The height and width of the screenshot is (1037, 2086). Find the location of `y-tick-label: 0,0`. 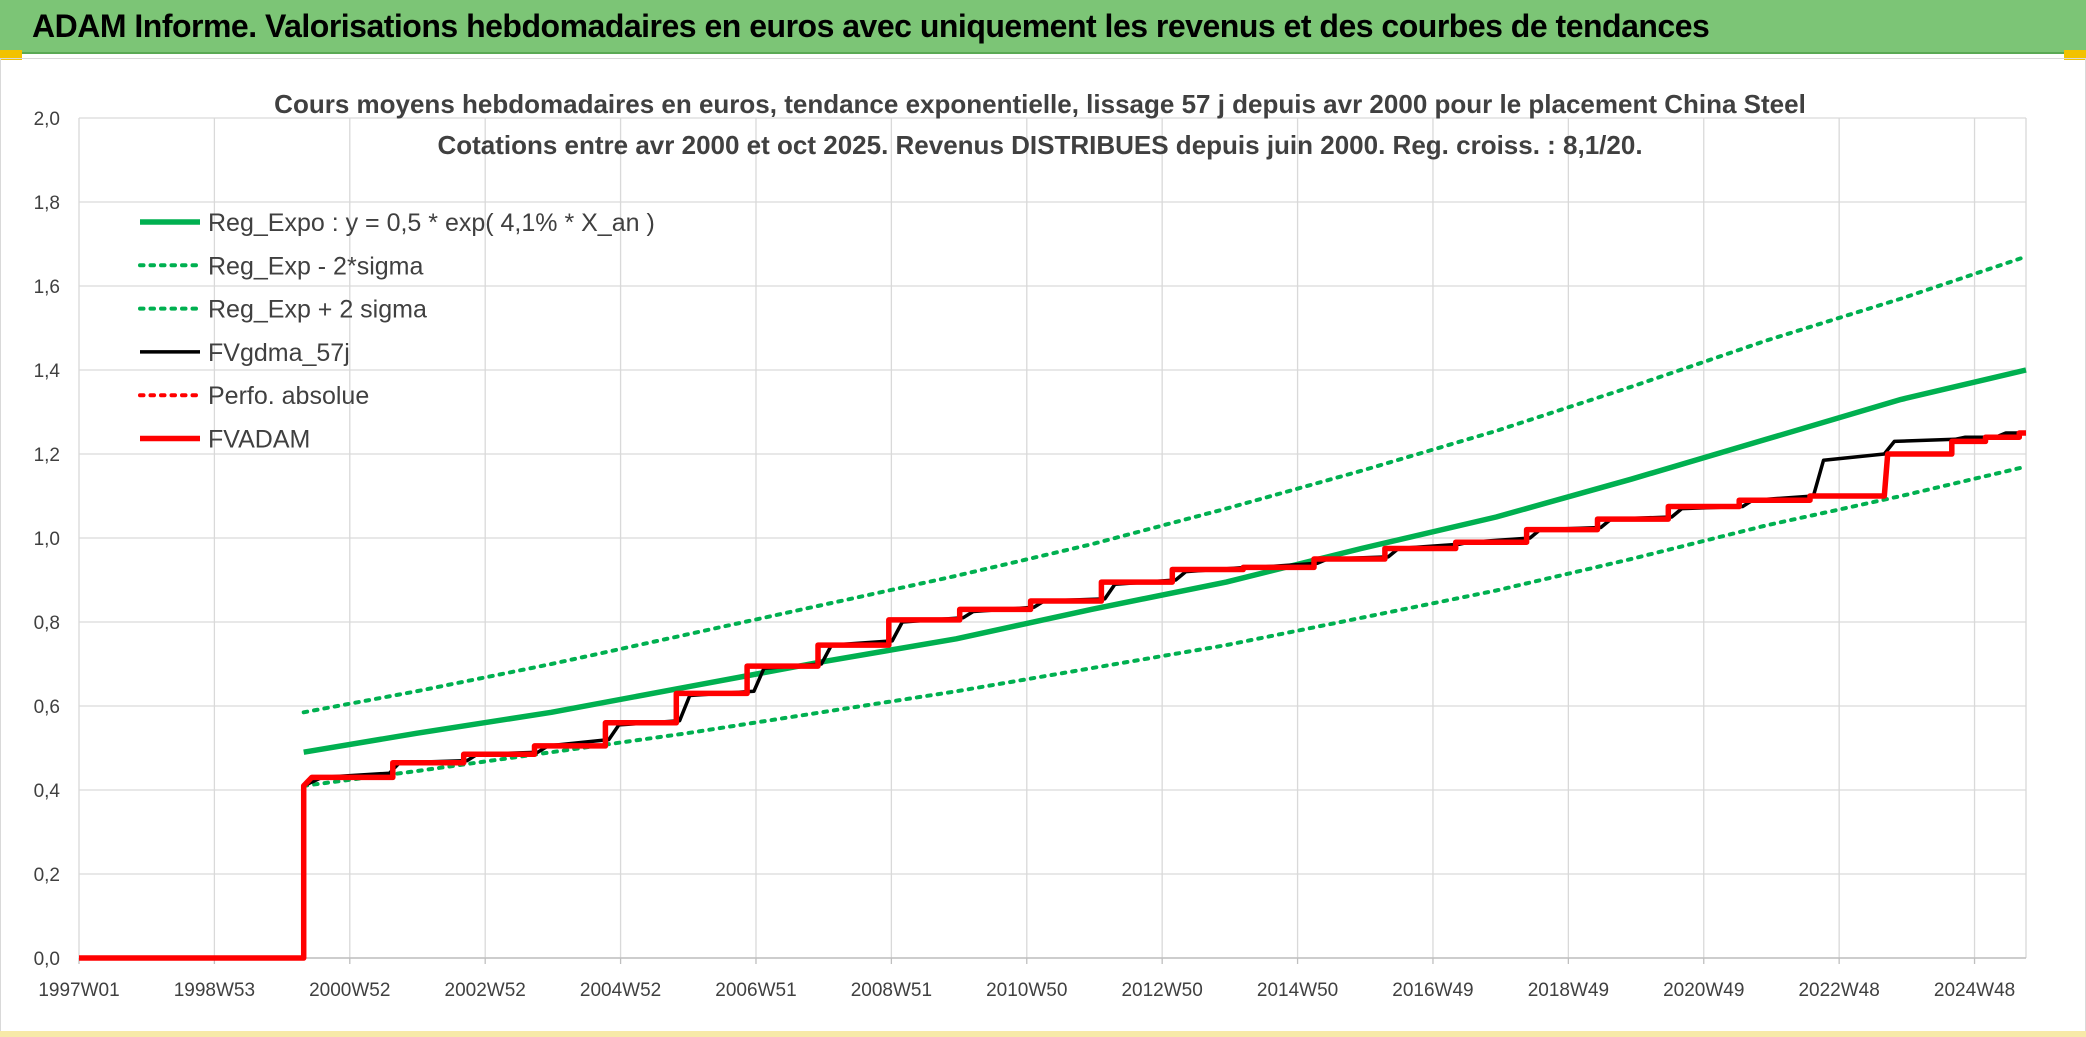

y-tick-label: 0,0 is located at coordinates (47, 959).